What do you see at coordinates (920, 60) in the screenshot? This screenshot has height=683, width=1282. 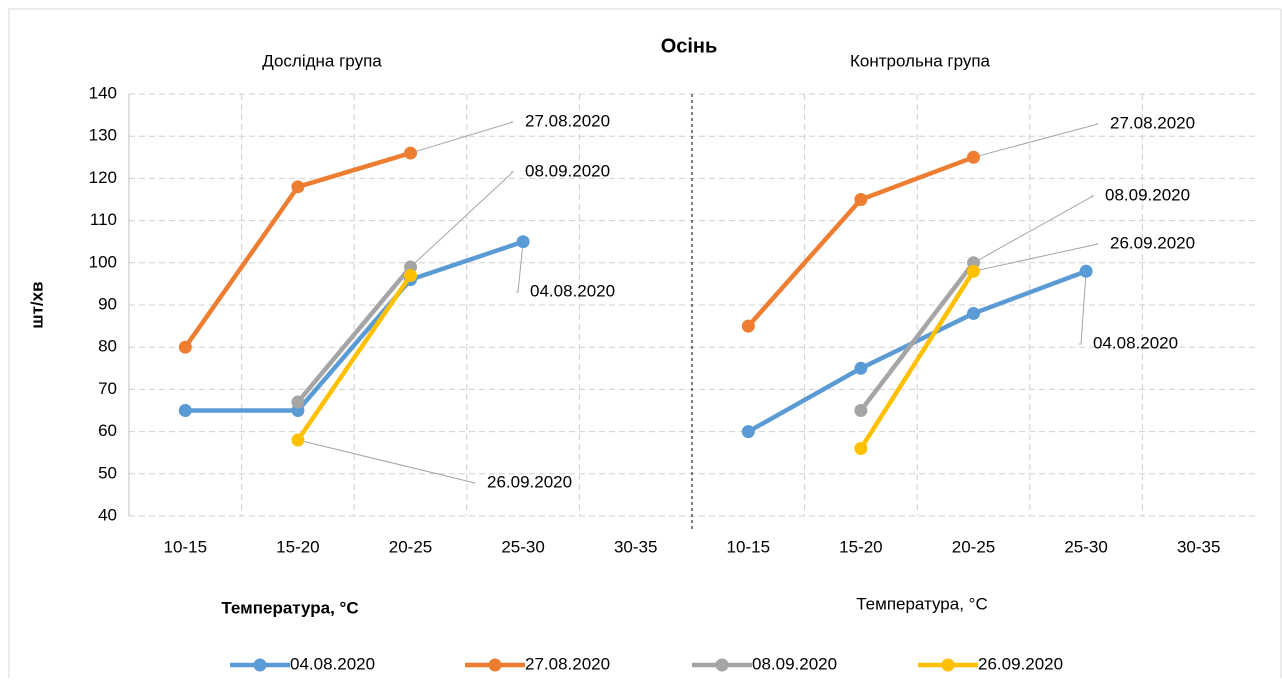 I see `panel-title: Контрольна група` at bounding box center [920, 60].